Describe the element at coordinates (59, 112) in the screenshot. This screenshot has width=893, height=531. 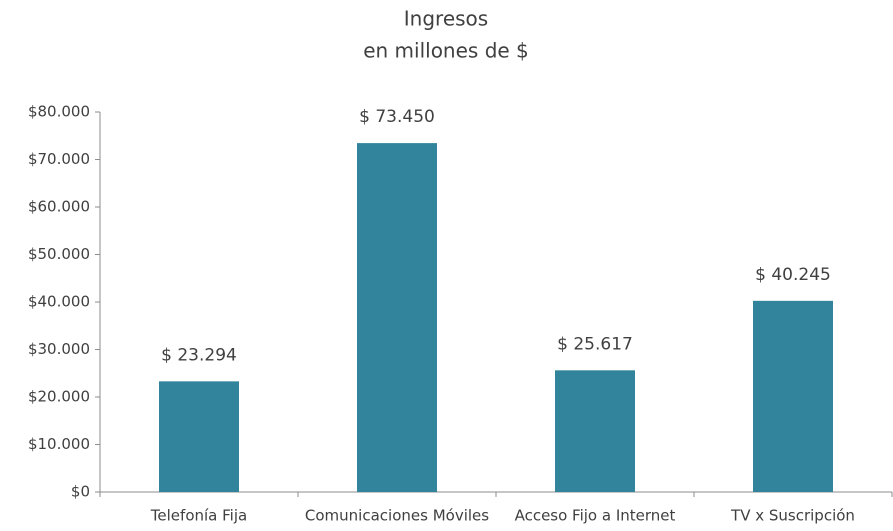
I see `y-tick-label: $80.000` at that location.